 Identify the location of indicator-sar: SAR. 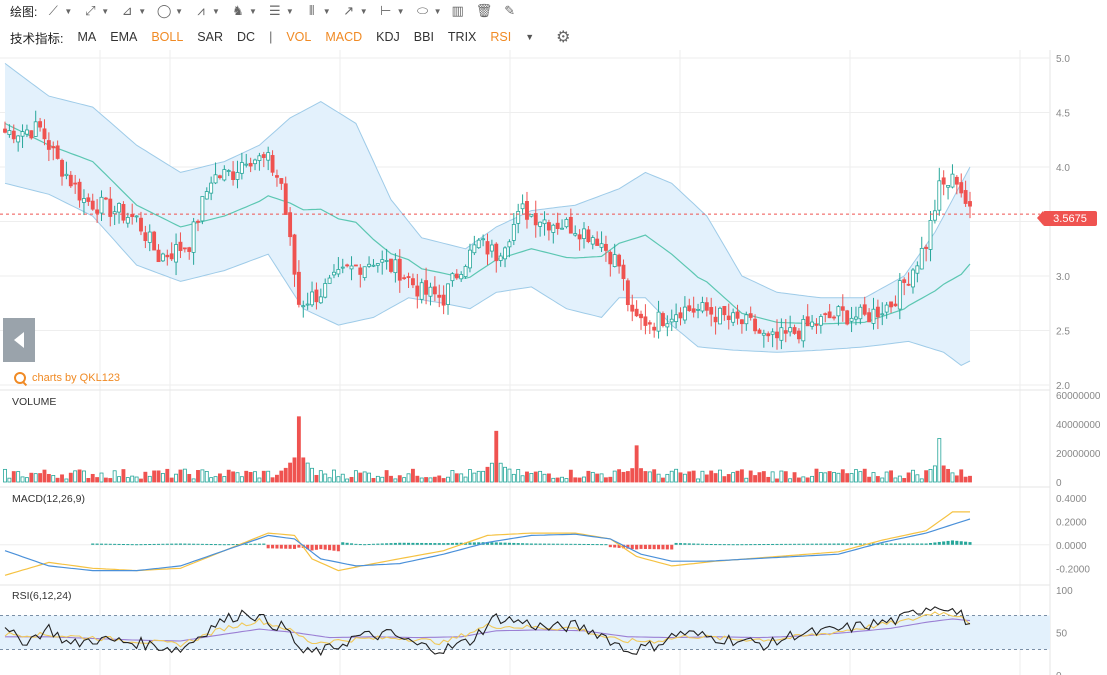
(210, 37).